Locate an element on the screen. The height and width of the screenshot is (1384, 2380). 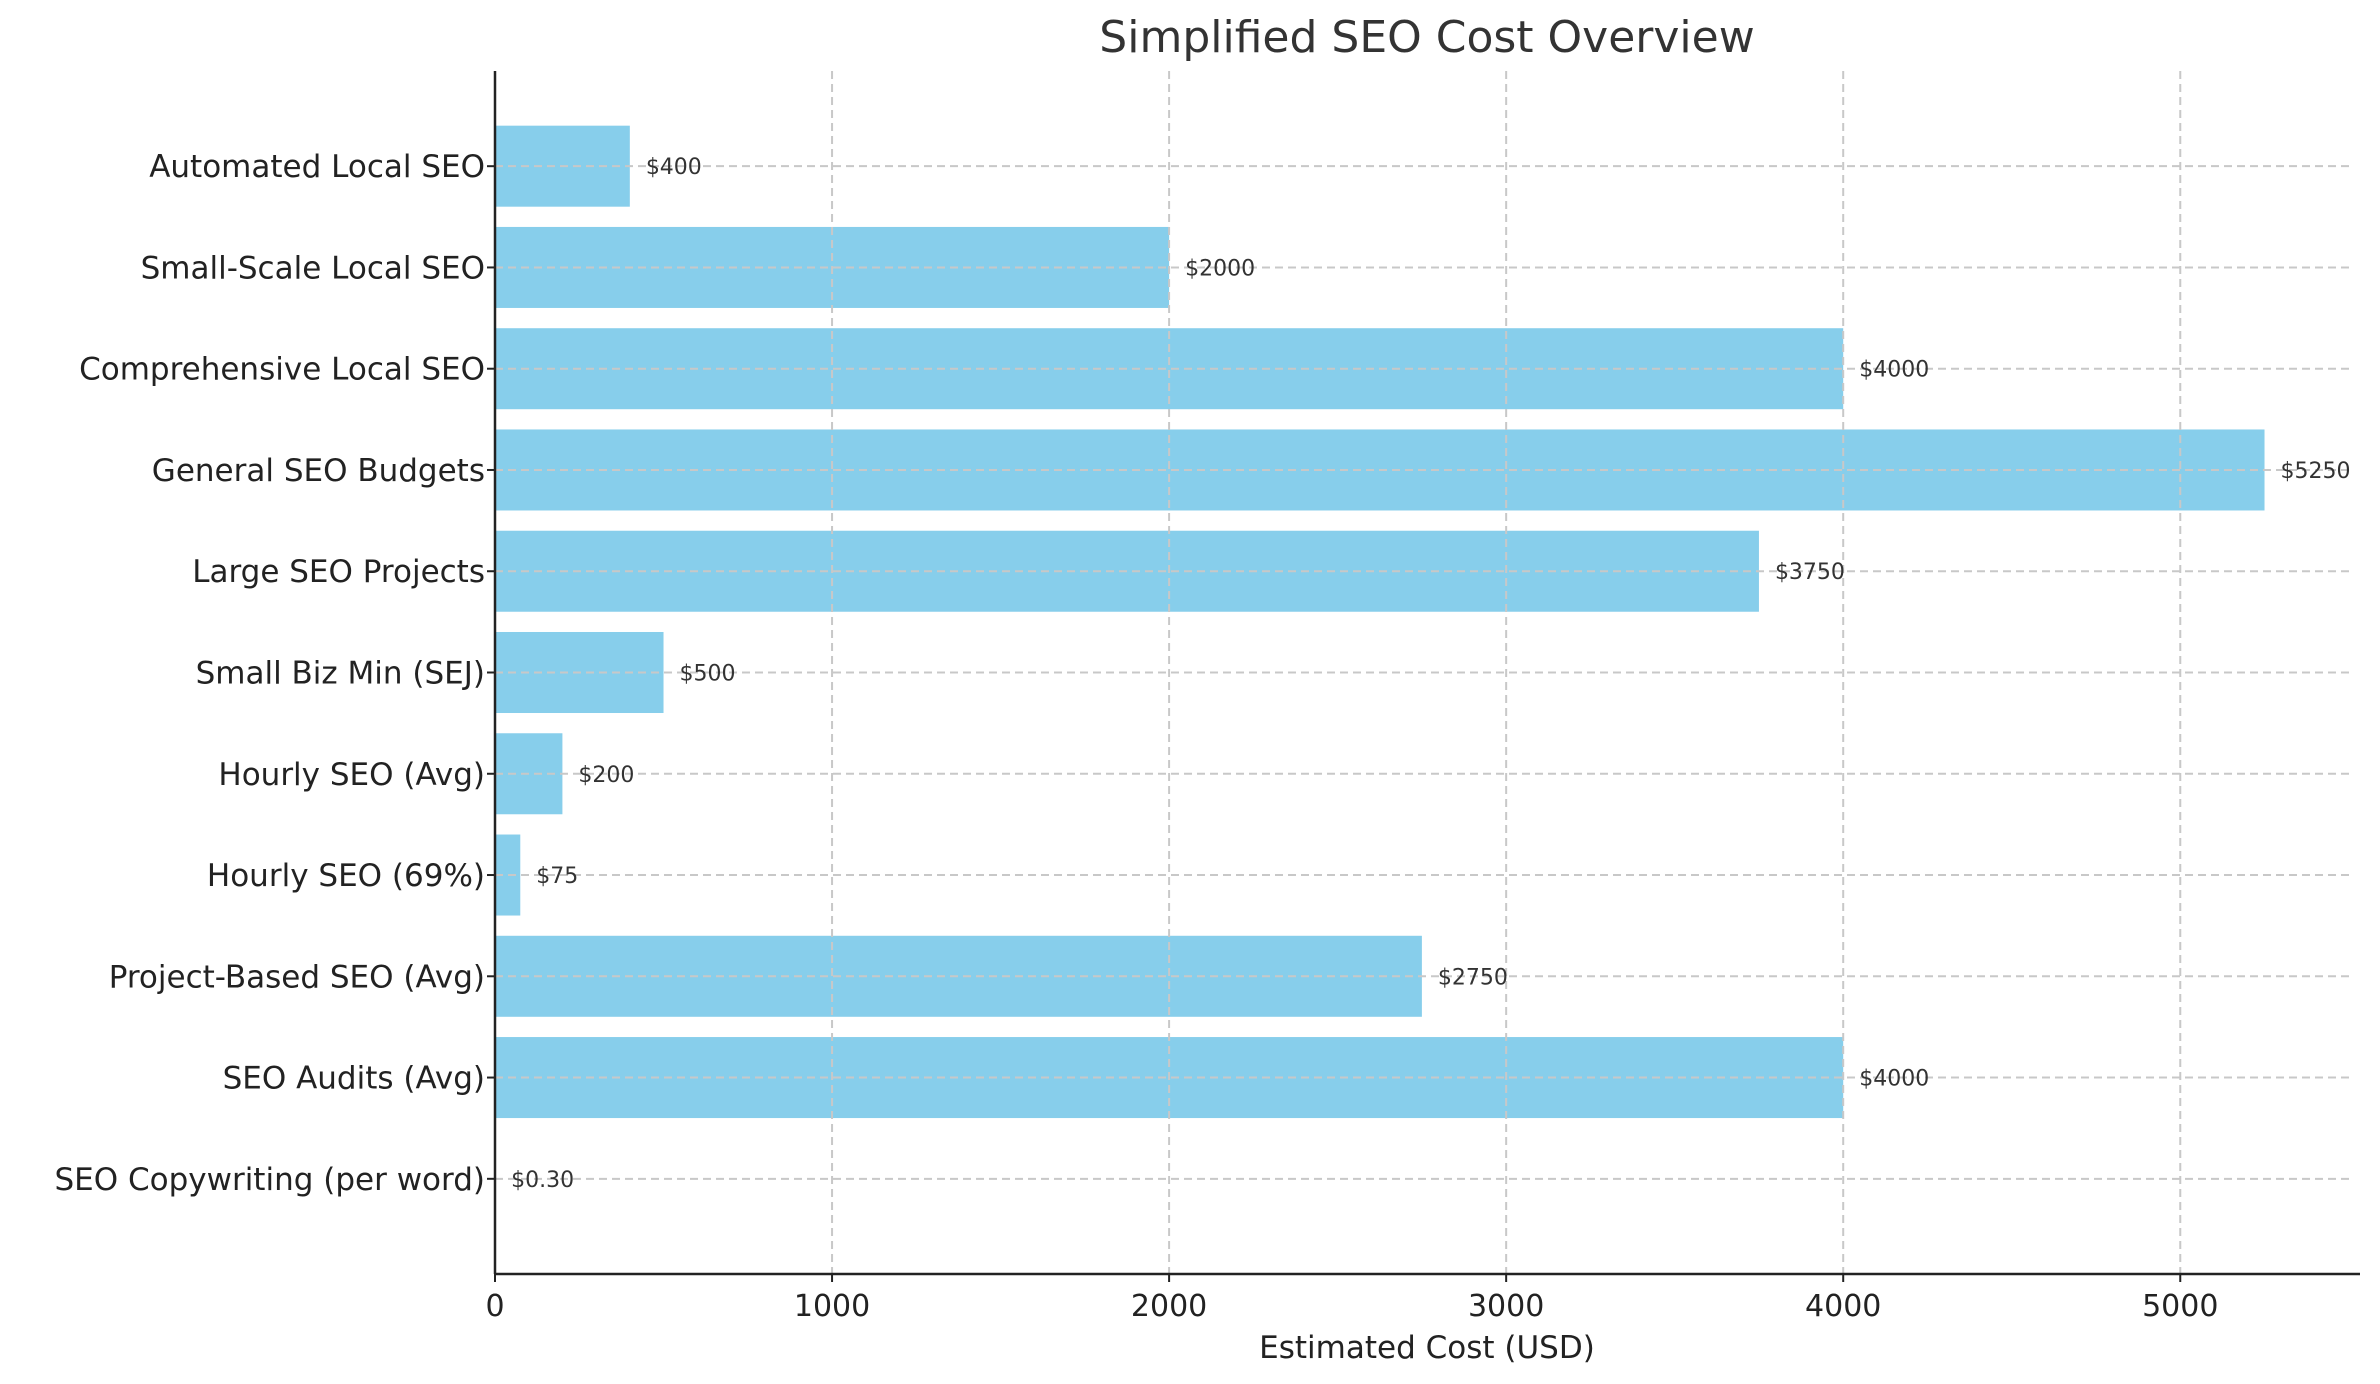
y-tick-label: General SEO Budgets is located at coordinates (318, 471).